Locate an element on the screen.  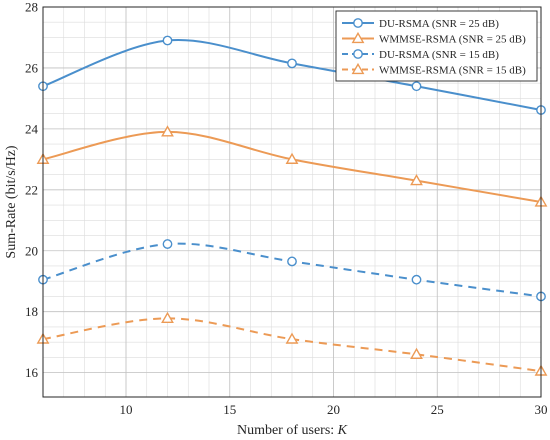
y-tick-label: 24 is located at coordinates (32, 128).